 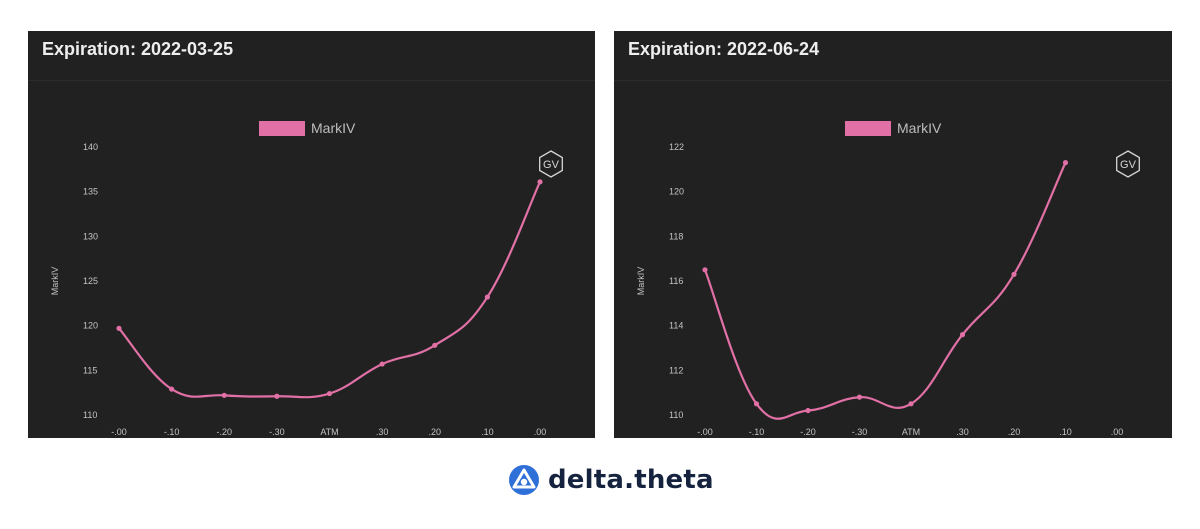 I want to click on chart-title: Expiration: 2022-03-25, so click(x=138, y=49).